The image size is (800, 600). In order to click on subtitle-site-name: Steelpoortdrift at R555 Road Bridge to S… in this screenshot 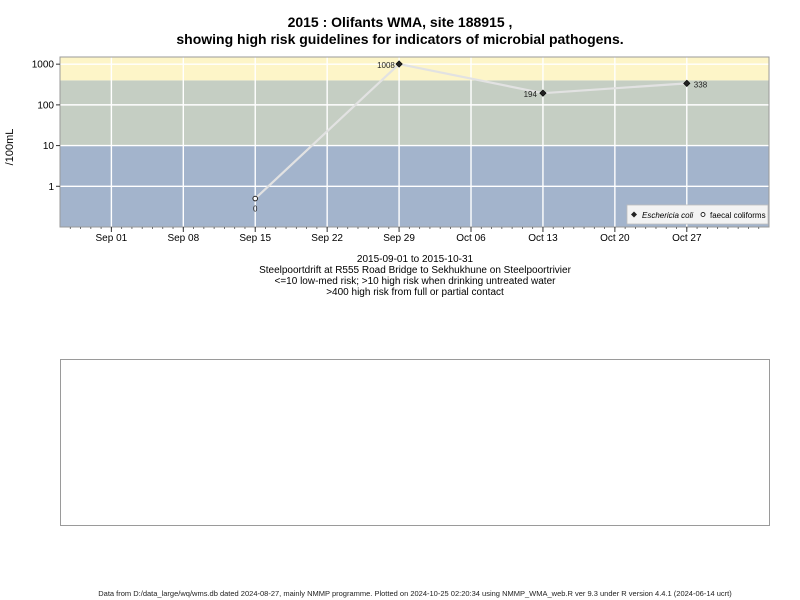, I will do `click(415, 270)`.